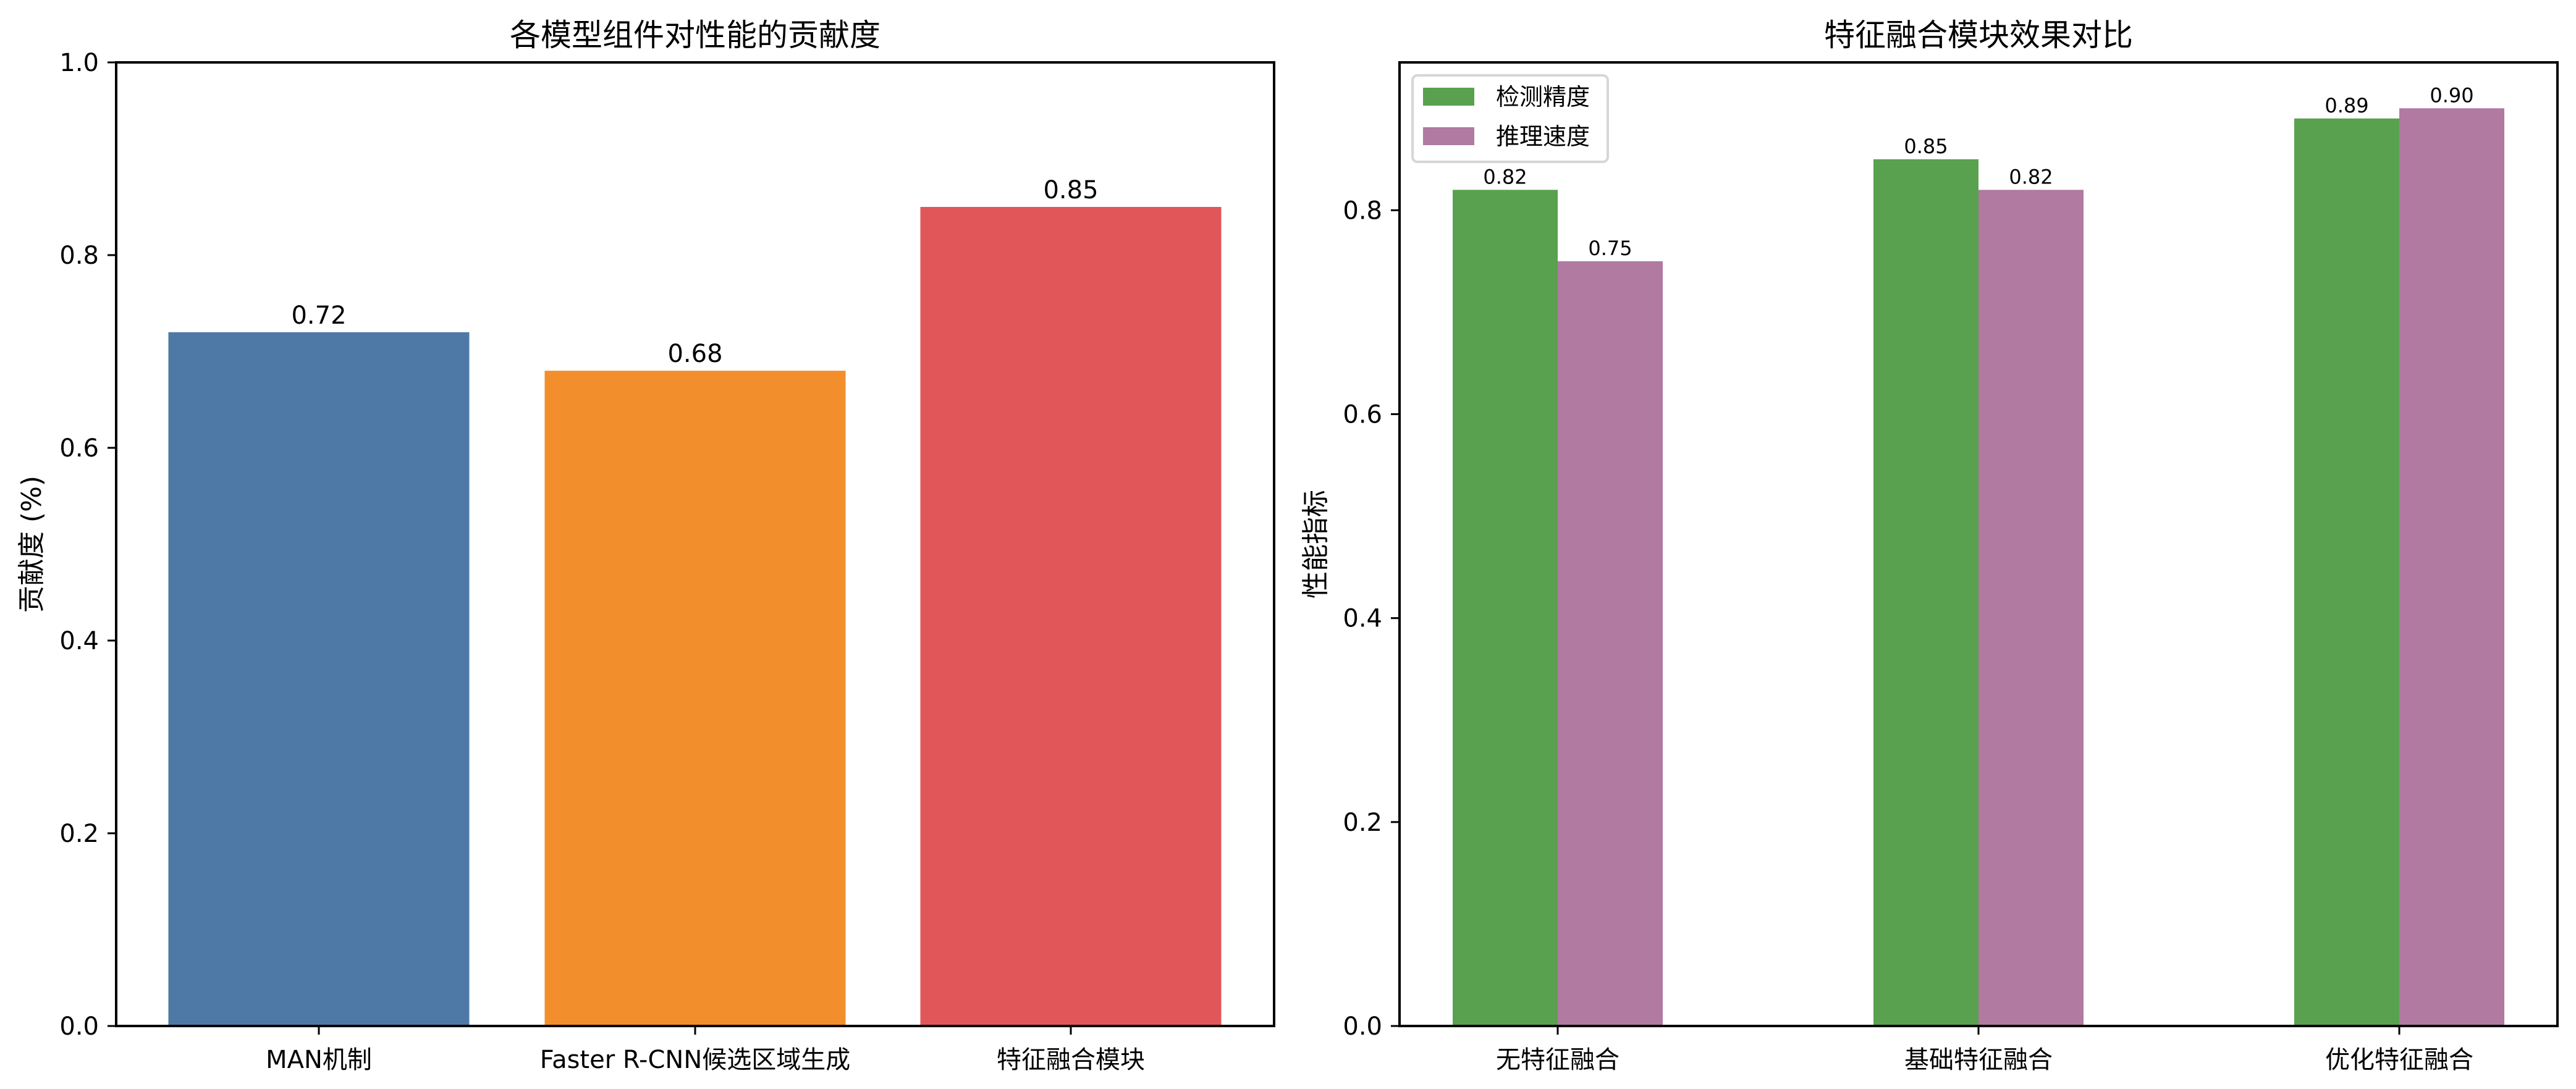  I want to click on left-x-axis: MAN机制 Faster R-CNN候选区域生成 特征融合模块, so click(705, 1050).